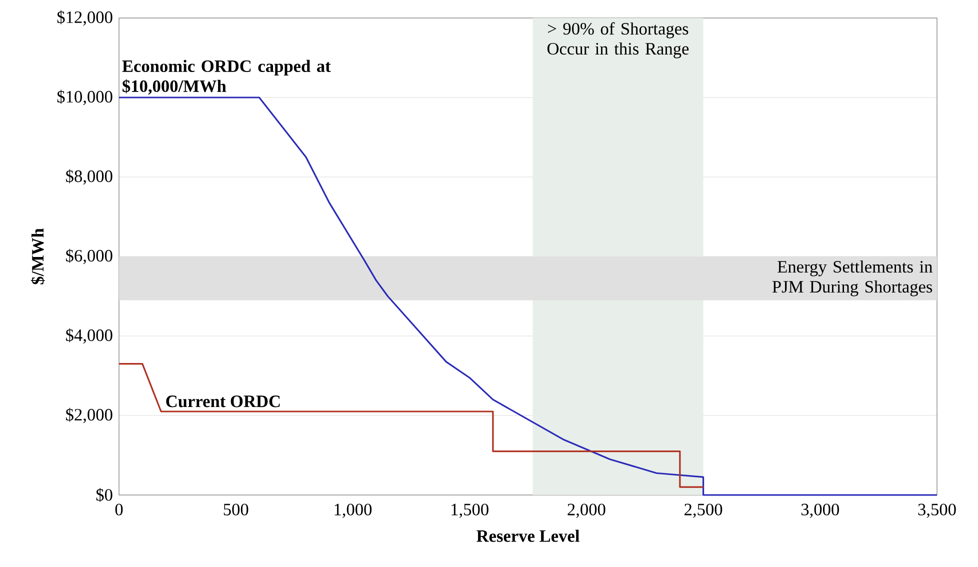 This screenshot has width=978, height=567. What do you see at coordinates (852, 278) in the screenshot?
I see `band-label: Energy Settlements in PJM During Shortages` at bounding box center [852, 278].